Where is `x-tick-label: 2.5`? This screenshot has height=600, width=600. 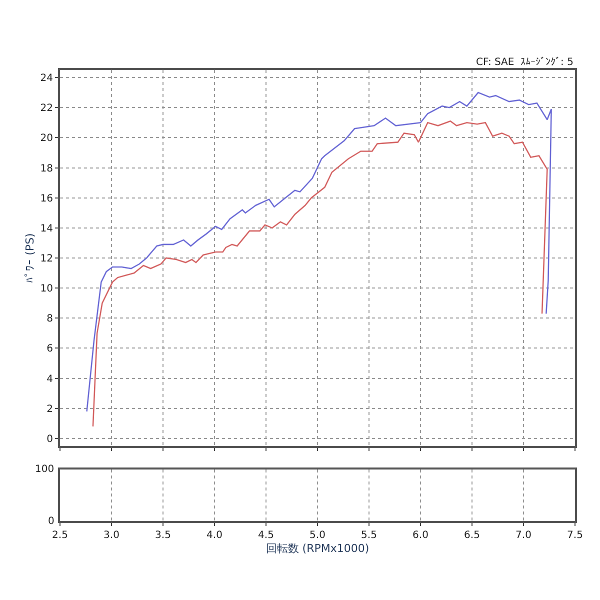
x-tick-label: 2.5 is located at coordinates (60, 536).